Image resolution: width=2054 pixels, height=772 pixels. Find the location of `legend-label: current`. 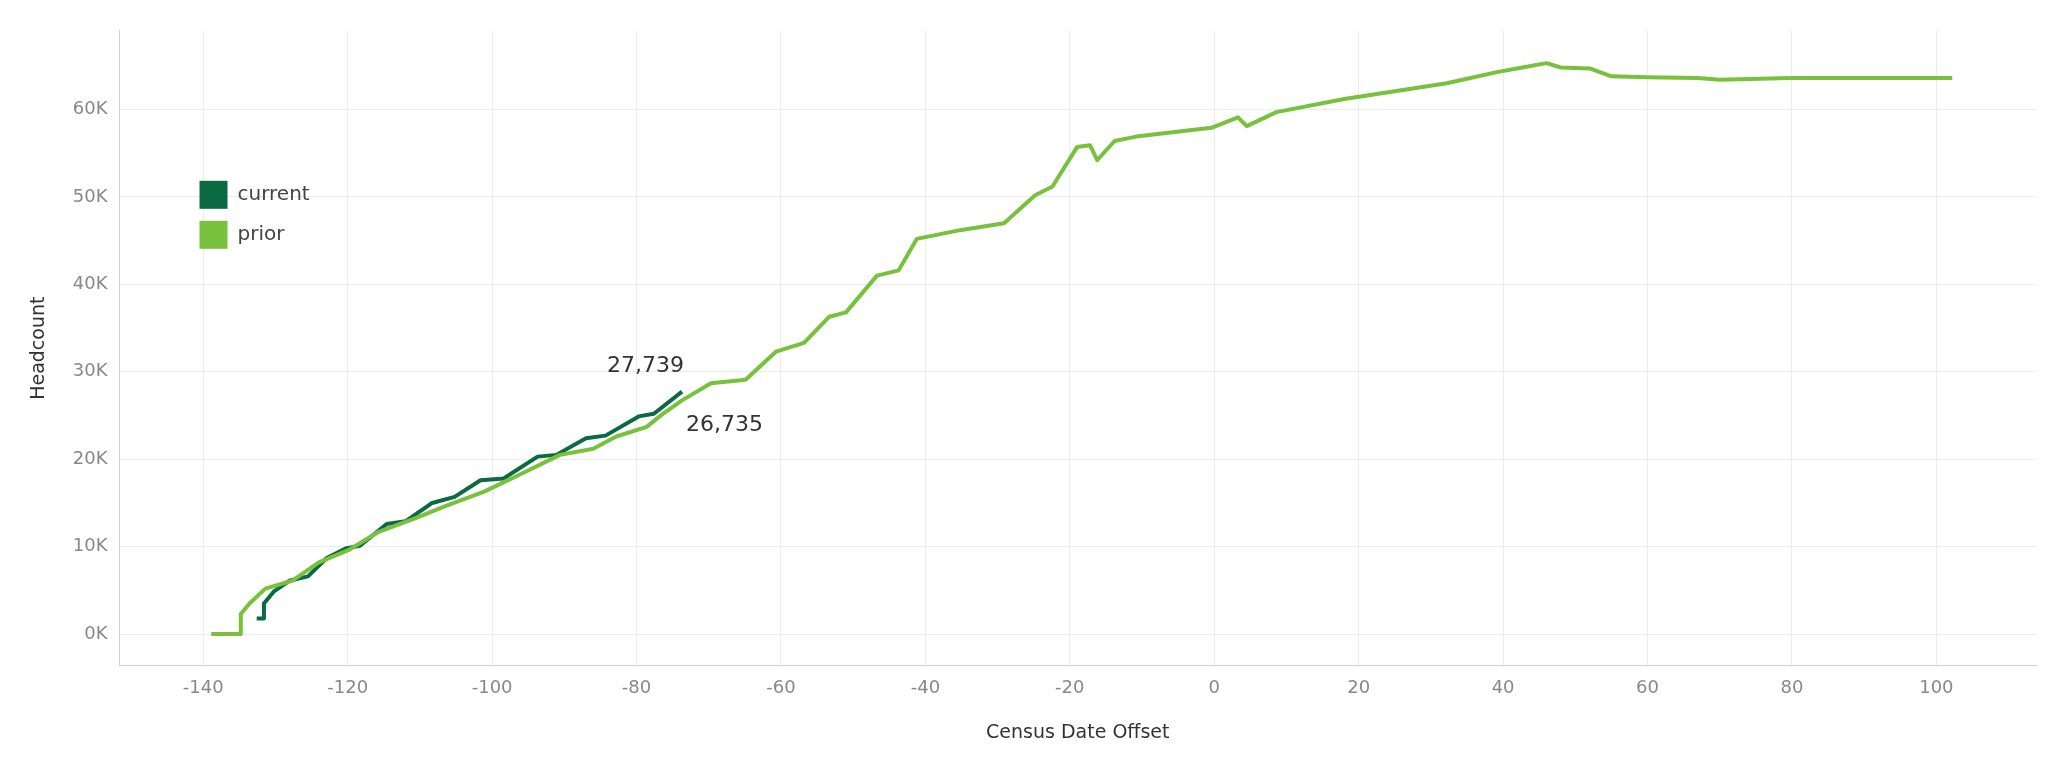

legend-label: current is located at coordinates (273, 193).